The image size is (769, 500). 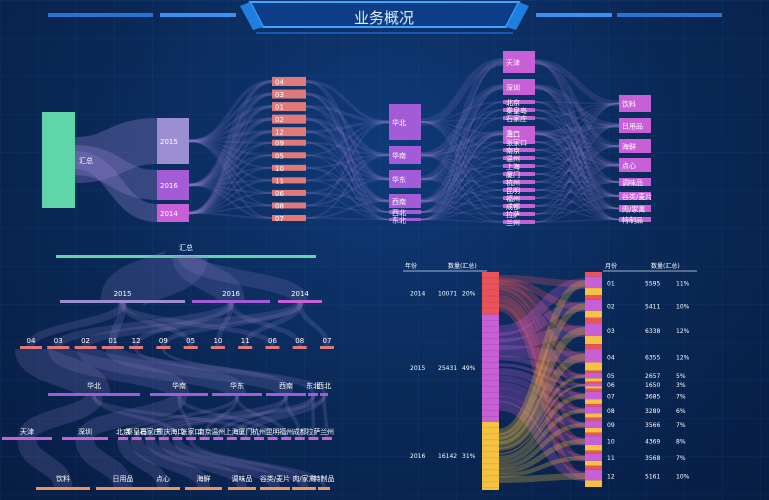 What do you see at coordinates (469, 368) in the screenshot?
I see `year-pct: 49%` at bounding box center [469, 368].